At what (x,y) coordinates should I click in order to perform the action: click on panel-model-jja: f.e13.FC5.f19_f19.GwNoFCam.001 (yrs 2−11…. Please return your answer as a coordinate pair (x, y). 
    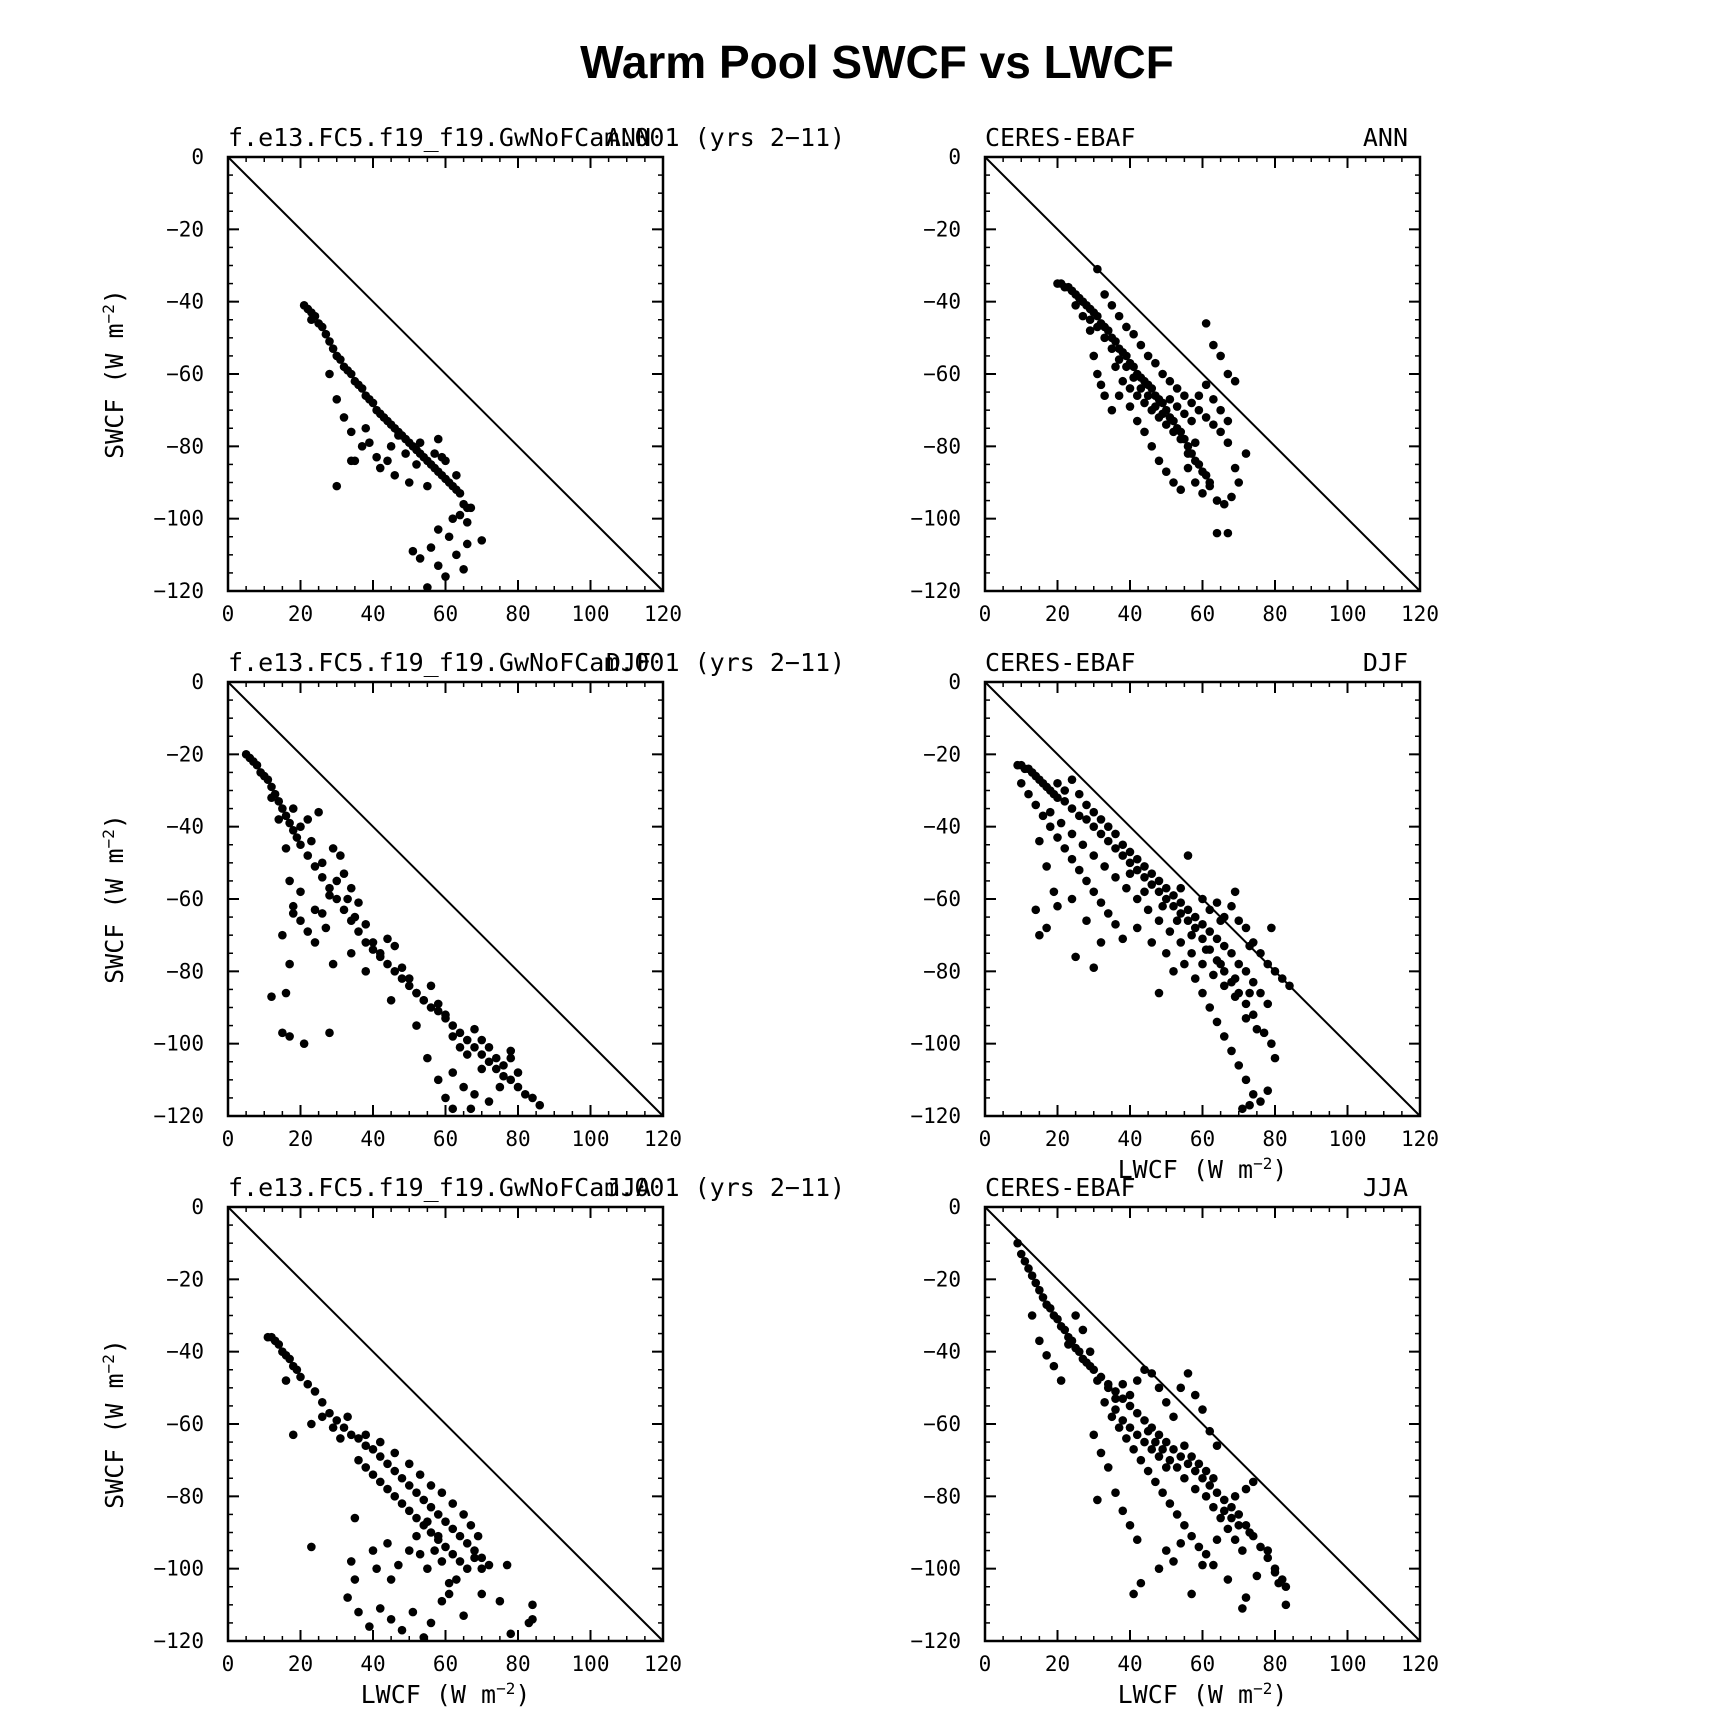
    Looking at the image, I should click on (472, 1441).